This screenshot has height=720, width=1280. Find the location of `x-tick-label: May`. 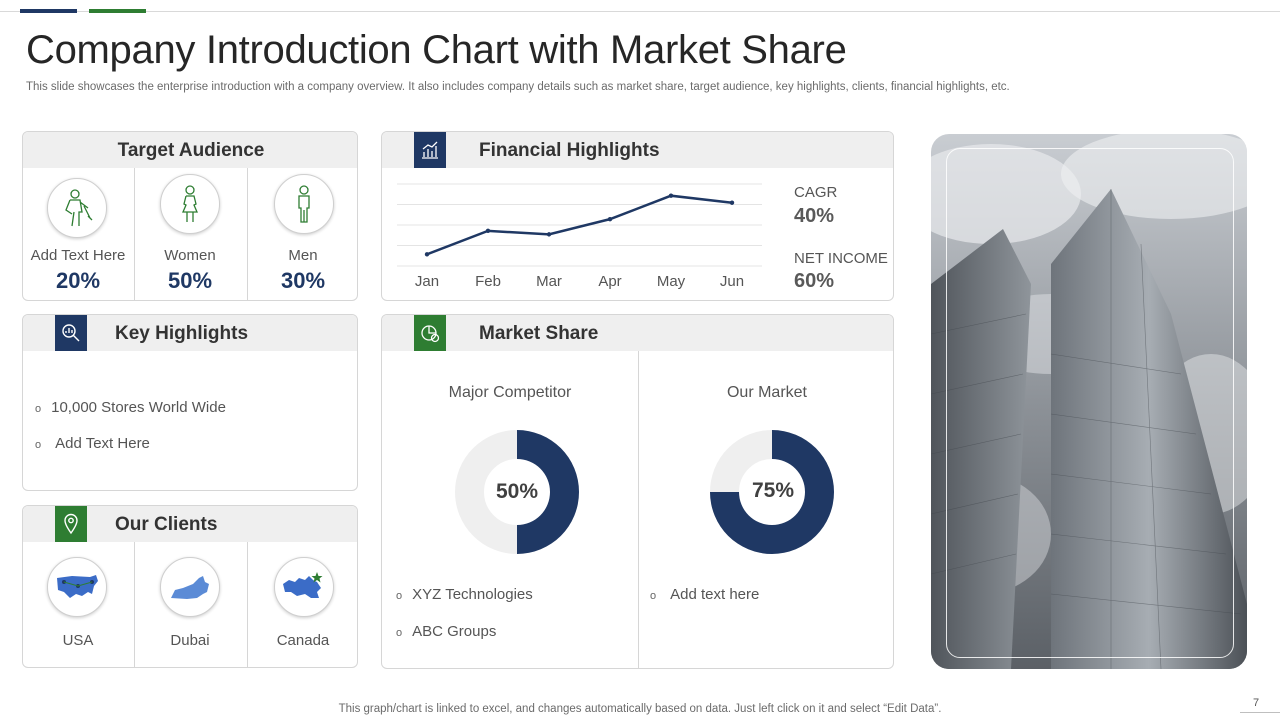

x-tick-label: May is located at coordinates (671, 281).